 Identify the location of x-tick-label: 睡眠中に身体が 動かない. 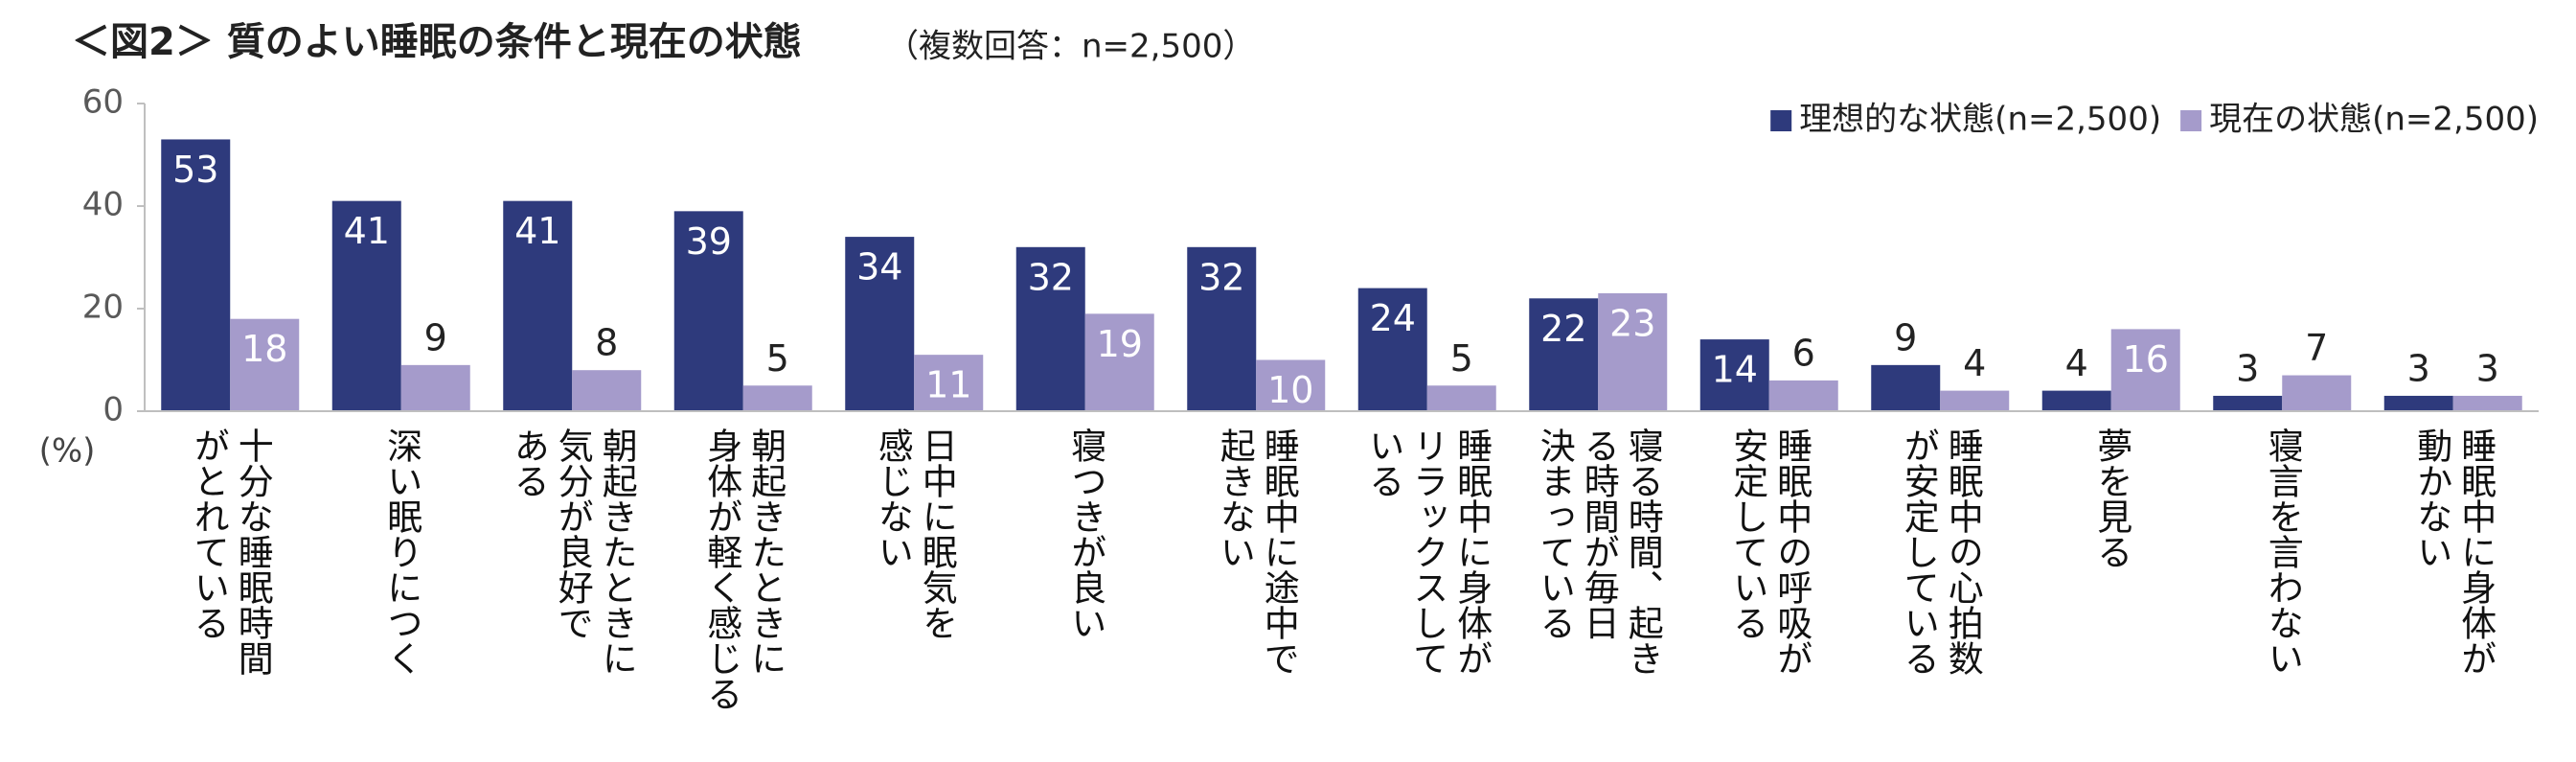
(2453, 551).